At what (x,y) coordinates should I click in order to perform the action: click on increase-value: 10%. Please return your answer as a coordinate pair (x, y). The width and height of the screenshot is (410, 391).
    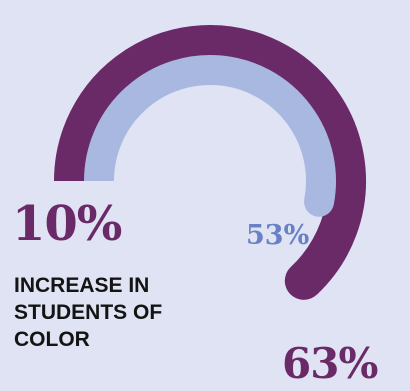
    Looking at the image, I should click on (67, 224).